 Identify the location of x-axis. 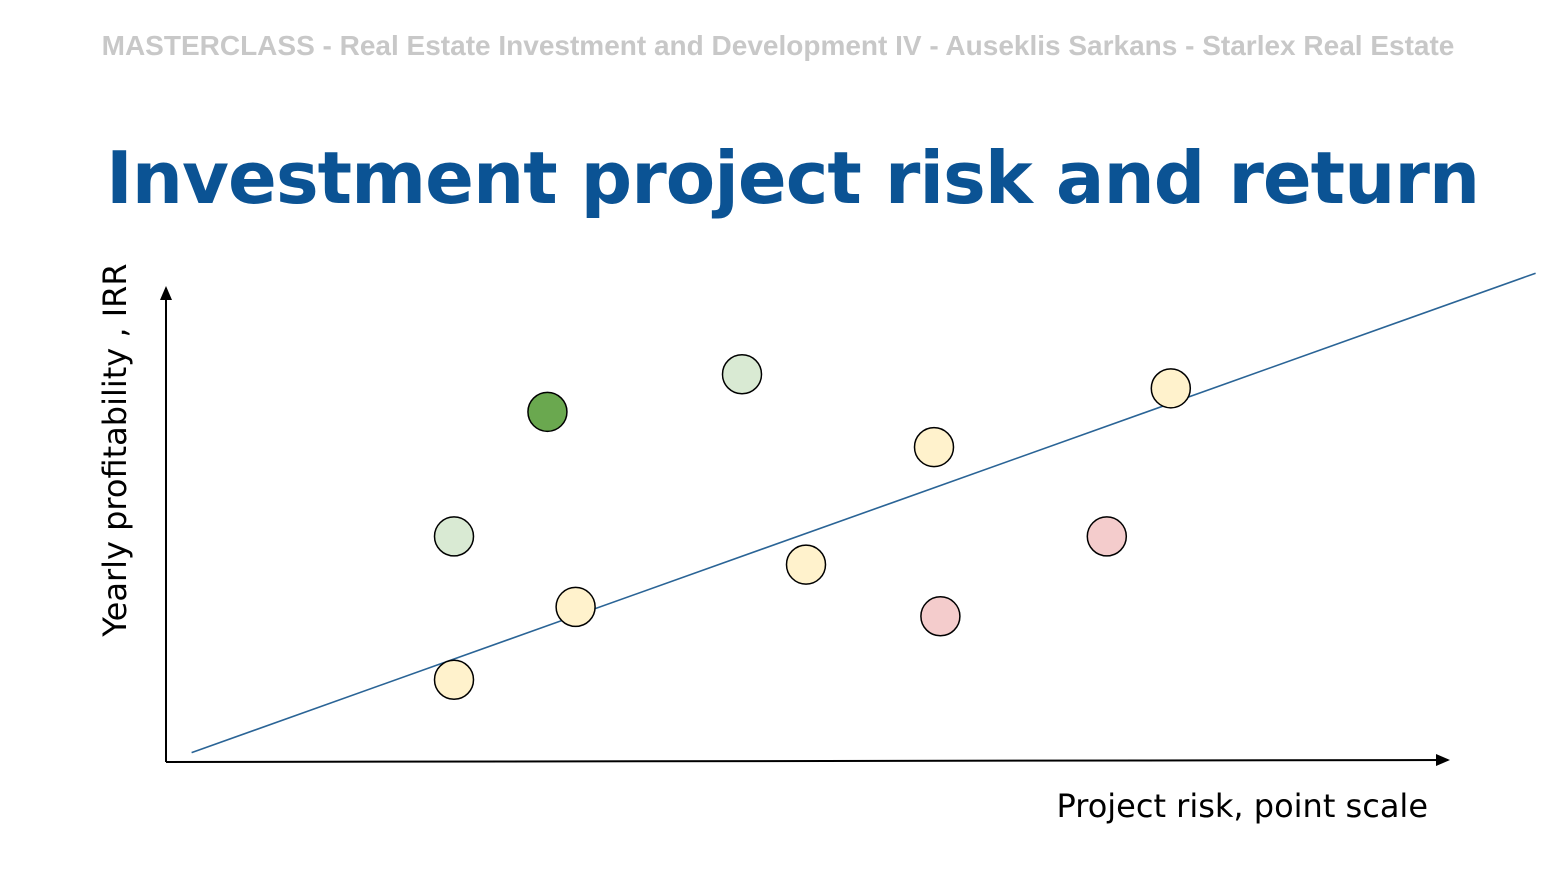
(807, 760).